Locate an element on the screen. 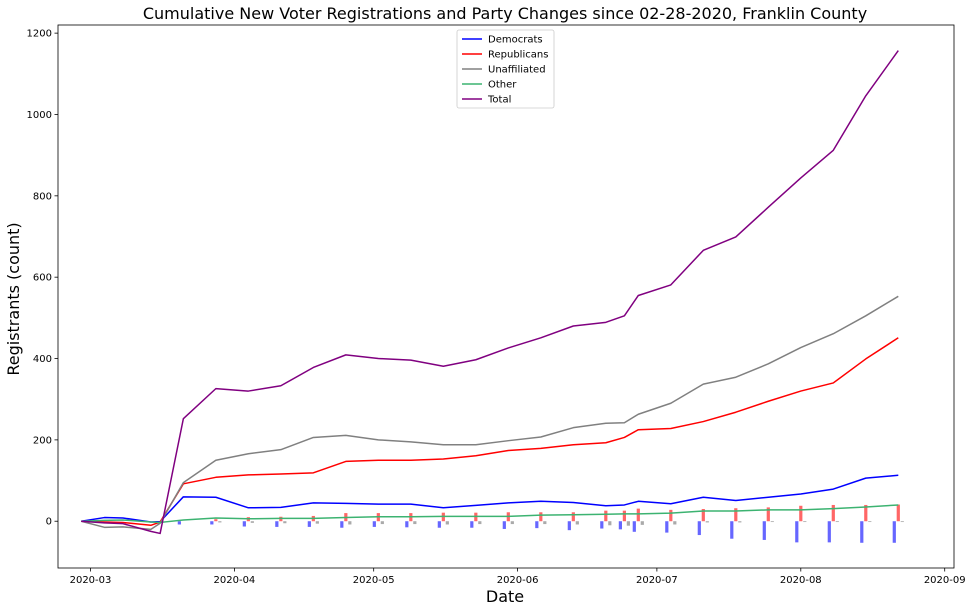  legend-label-other: Other is located at coordinates (502, 85).